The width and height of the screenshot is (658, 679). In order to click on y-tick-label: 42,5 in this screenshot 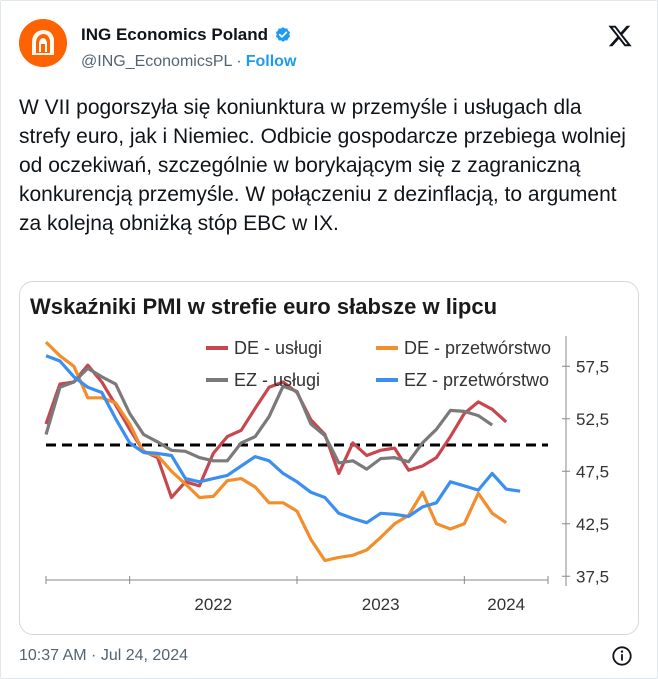, I will do `click(592, 524)`.